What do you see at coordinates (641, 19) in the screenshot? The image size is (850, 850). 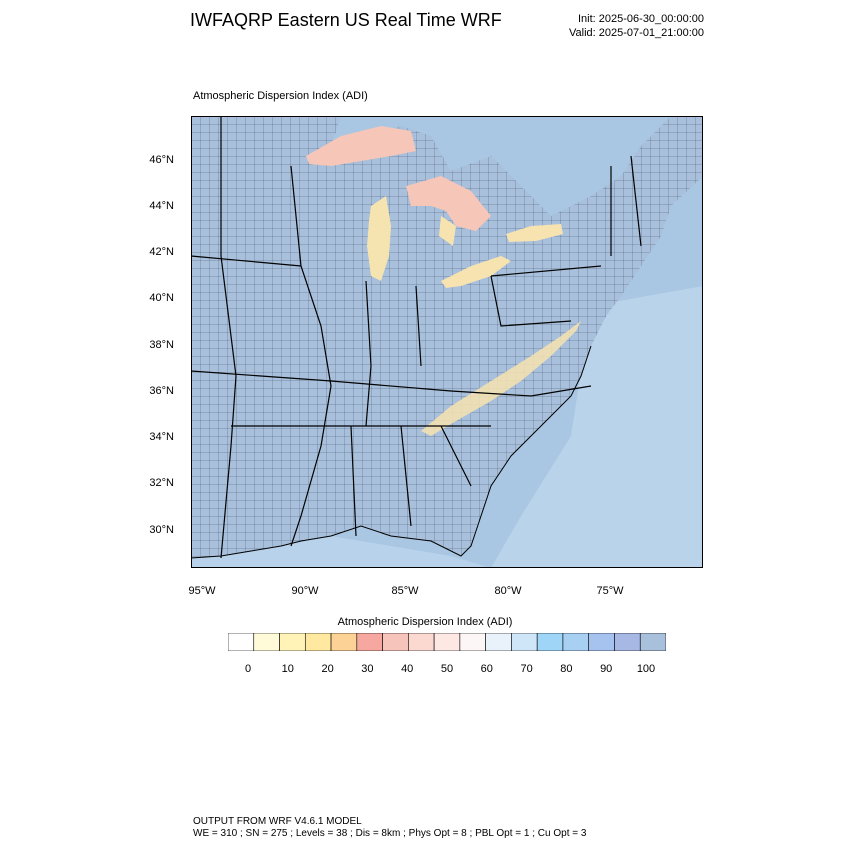 I see `init-time: Init: 2025-06-30_00:00:00` at bounding box center [641, 19].